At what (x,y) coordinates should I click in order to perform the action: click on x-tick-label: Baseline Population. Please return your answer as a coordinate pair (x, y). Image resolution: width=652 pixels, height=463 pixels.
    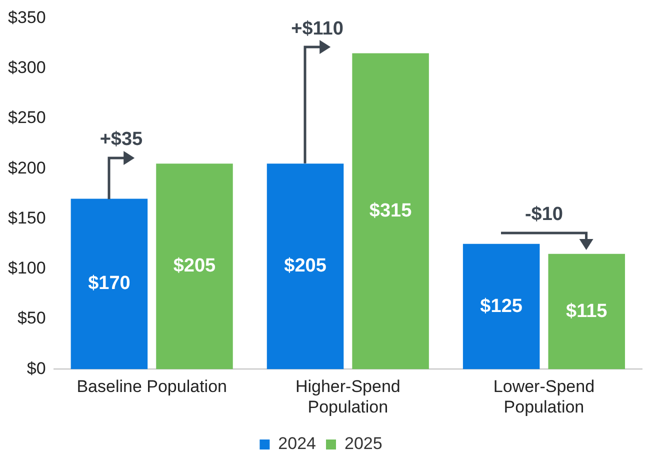
    Looking at the image, I should click on (151, 386).